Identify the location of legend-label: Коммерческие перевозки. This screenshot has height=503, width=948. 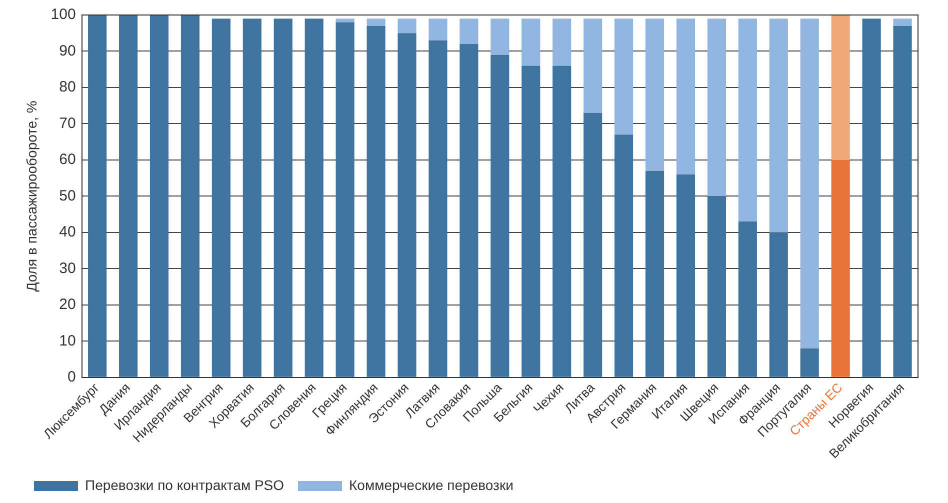
(431, 484).